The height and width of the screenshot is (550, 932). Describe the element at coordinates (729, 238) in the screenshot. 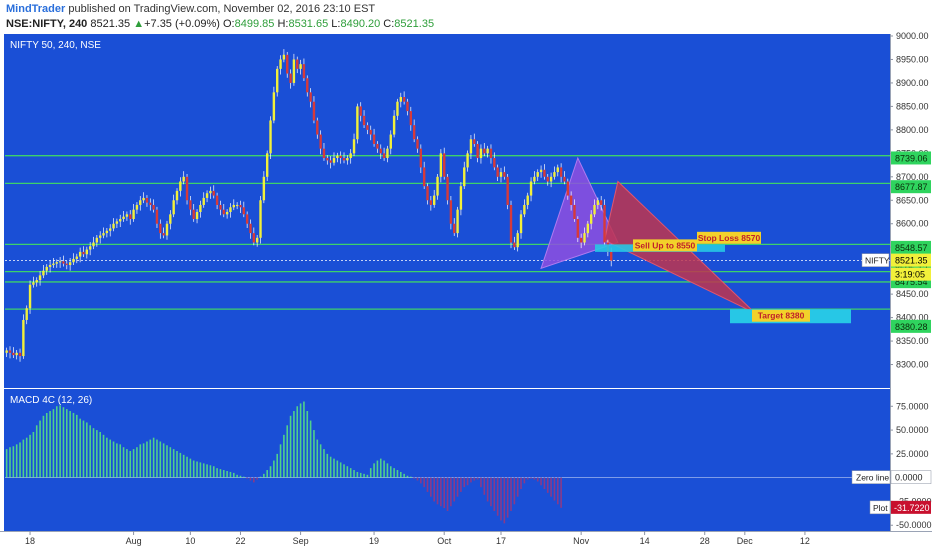

I see `stop-loss-label: Stop Loss 8570` at that location.